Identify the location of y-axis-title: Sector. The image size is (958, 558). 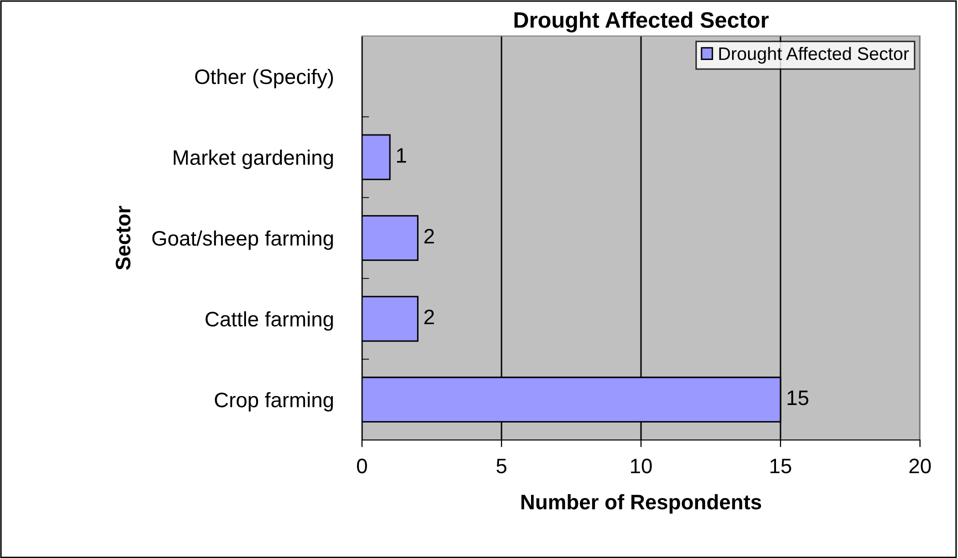
(123, 238).